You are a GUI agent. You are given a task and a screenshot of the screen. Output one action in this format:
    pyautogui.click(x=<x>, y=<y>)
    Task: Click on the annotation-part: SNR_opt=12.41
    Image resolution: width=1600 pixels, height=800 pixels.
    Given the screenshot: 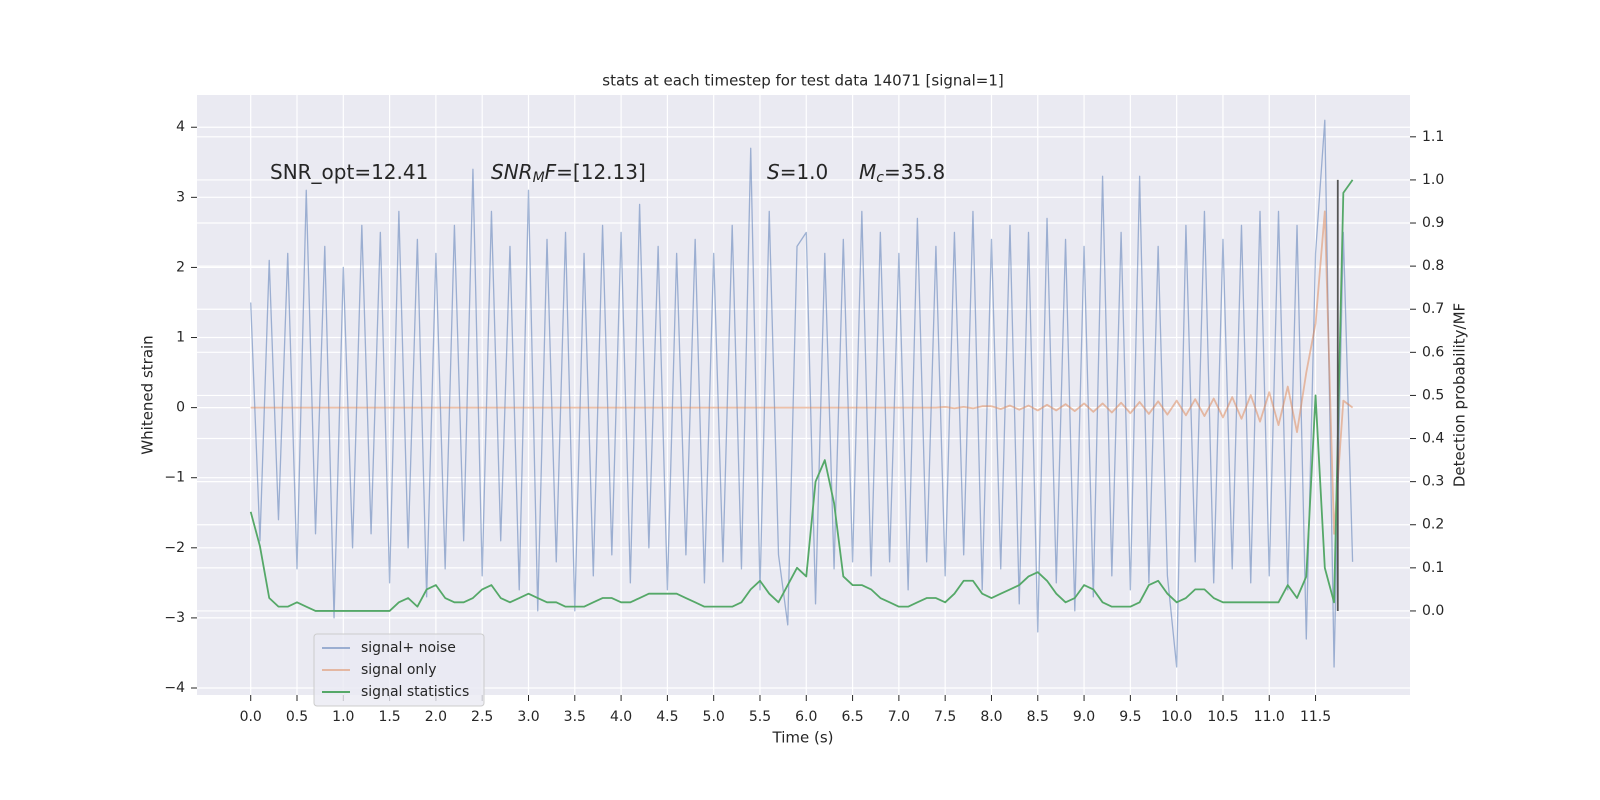 What is the action you would take?
    pyautogui.click(x=349, y=172)
    